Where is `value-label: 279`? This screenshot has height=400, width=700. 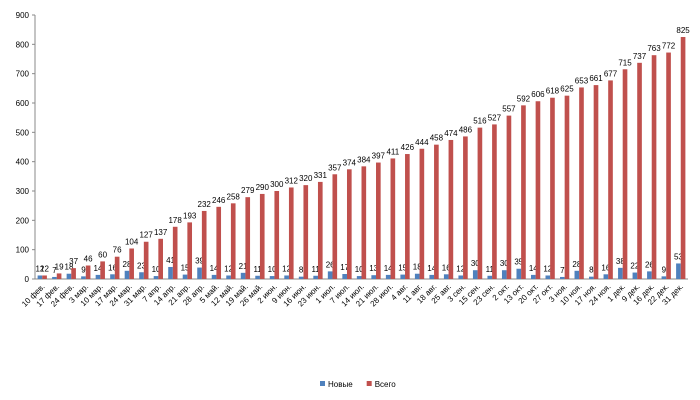 value-label: 279 is located at coordinates (248, 190).